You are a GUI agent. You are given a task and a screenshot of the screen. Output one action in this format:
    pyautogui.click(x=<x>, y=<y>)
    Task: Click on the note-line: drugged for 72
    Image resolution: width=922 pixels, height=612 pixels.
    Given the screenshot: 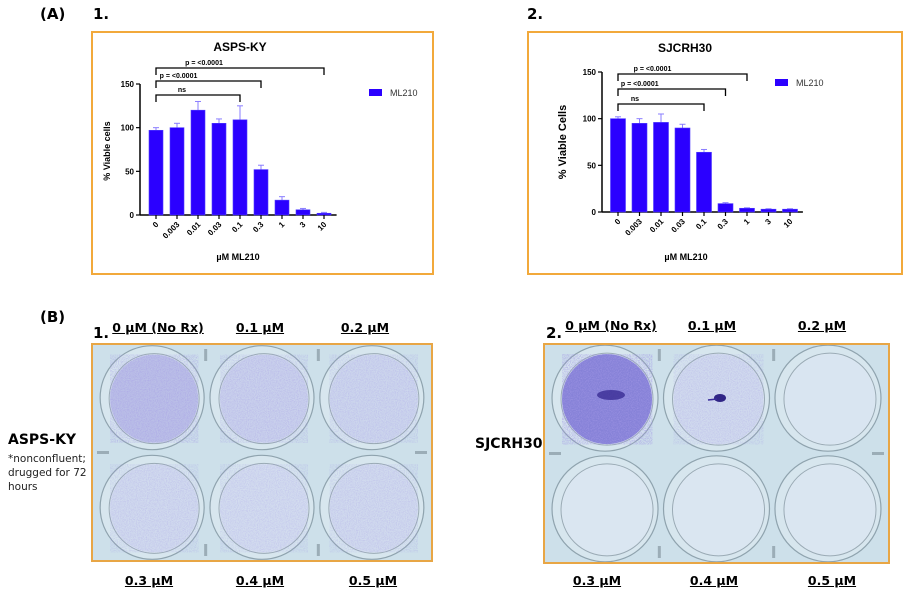 What is the action you would take?
    pyautogui.click(x=47, y=473)
    